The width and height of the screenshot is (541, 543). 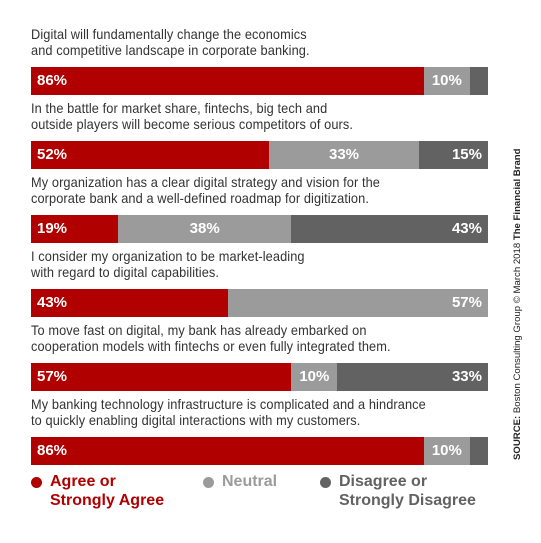 I want to click on bar-segment-agree: 52%, so click(x=150, y=155).